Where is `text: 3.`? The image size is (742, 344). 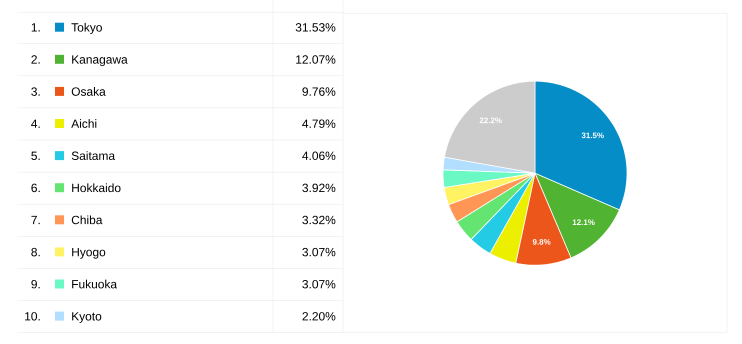 text: 3. is located at coordinates (35, 91).